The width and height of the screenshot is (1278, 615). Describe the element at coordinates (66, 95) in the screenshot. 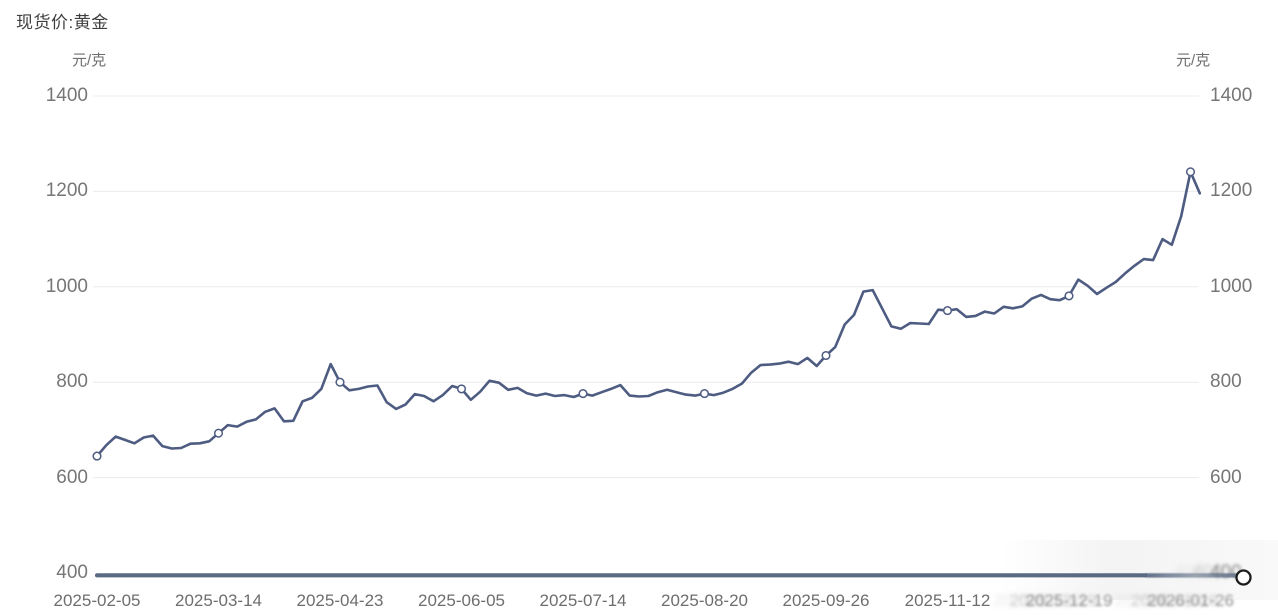

I see `y-tick-left-1400: 1400` at that location.